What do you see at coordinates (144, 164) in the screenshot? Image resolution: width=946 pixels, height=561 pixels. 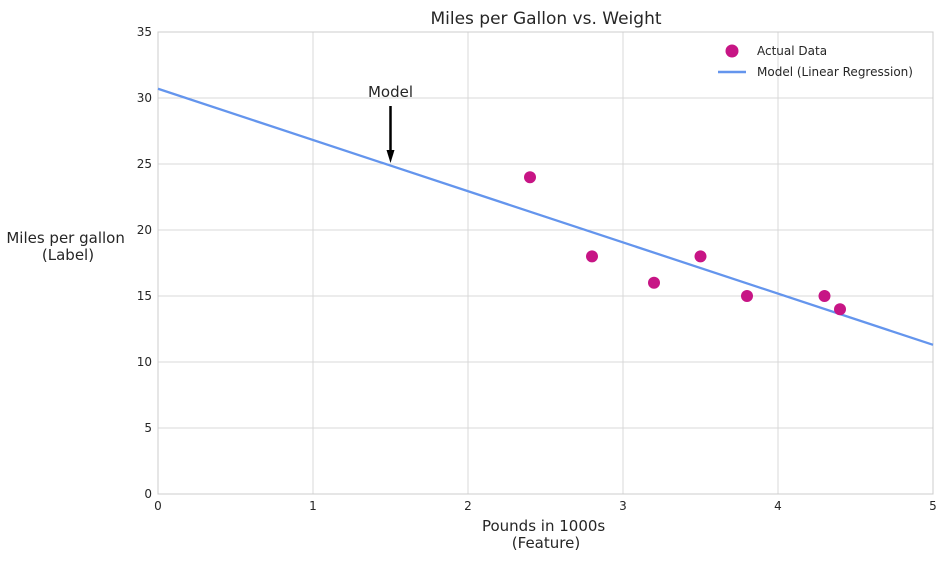 I see `y-tick-label: 25` at bounding box center [144, 164].